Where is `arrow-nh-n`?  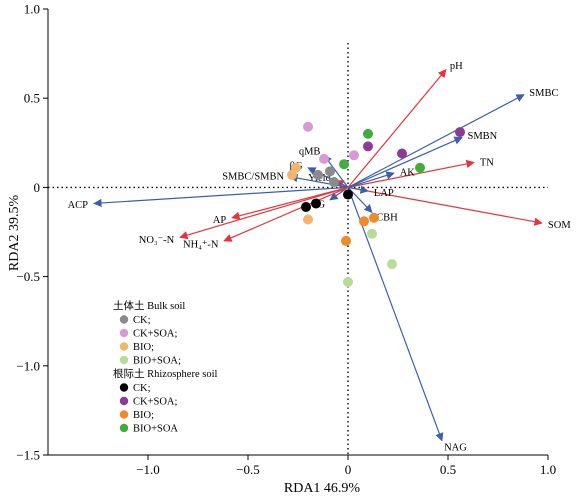
arrow-nh-n is located at coordinates (286, 214).